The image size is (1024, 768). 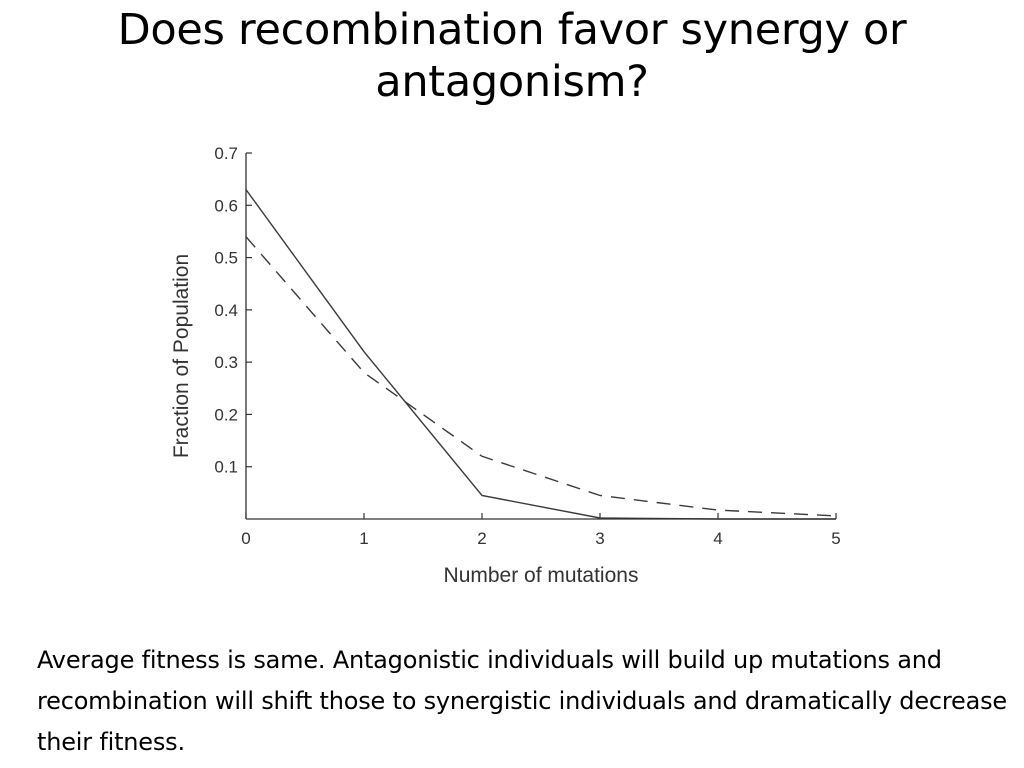 I want to click on x-tick-label: 0, so click(x=245, y=538).